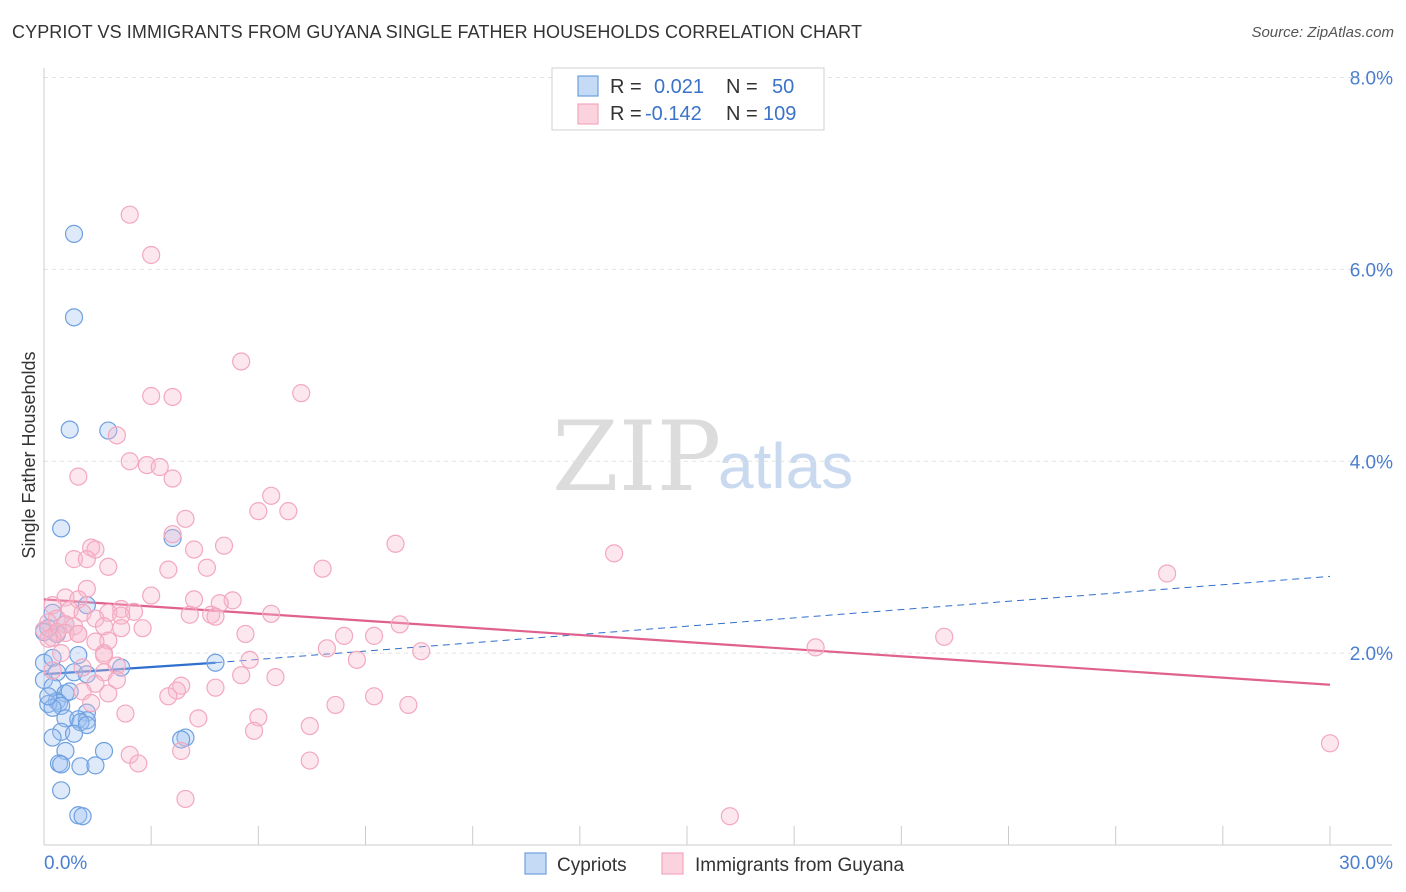  What do you see at coordinates (673, 114) in the screenshot?
I see `legend-r-value-2: -0.142` at bounding box center [673, 114].